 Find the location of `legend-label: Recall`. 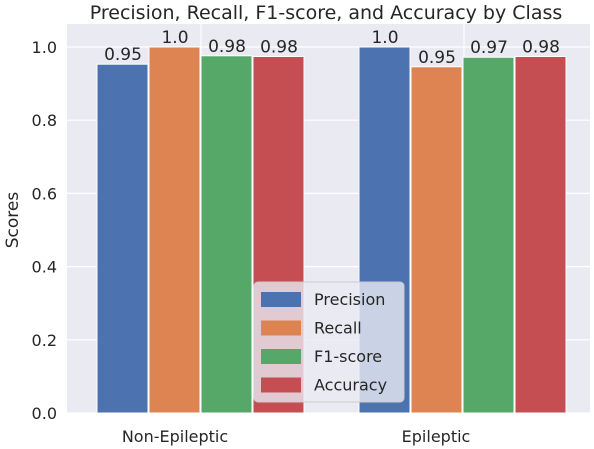

legend-label: Recall is located at coordinates (338, 328).